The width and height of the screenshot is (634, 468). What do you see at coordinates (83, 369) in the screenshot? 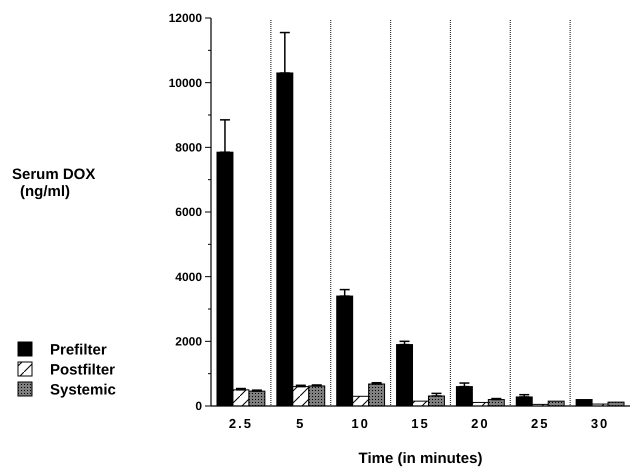
I see `legend-label: Postfilter` at bounding box center [83, 369].